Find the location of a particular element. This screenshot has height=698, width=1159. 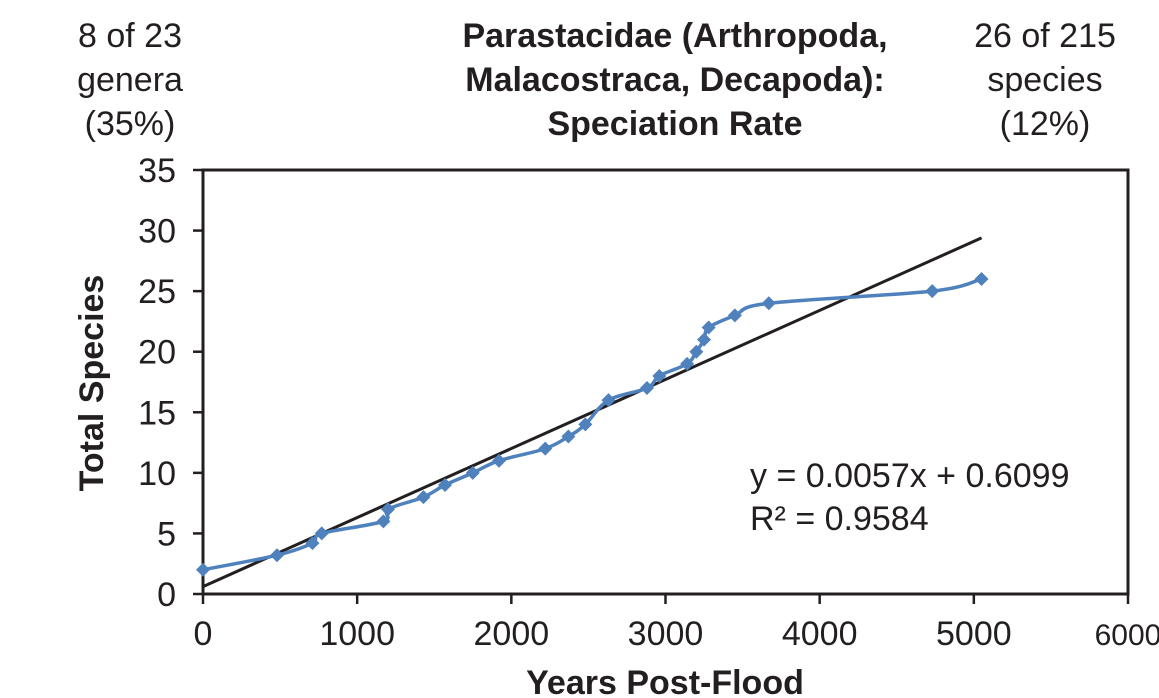

y-axis-title: Total Species is located at coordinates (92, 383).